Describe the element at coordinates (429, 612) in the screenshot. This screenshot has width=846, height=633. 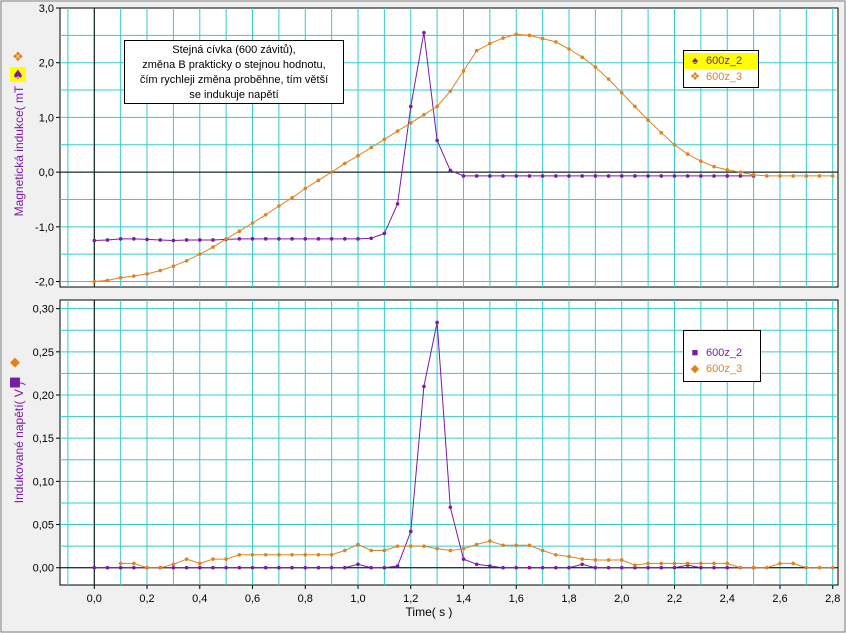
I see `x-axis-label: Time( s )` at that location.